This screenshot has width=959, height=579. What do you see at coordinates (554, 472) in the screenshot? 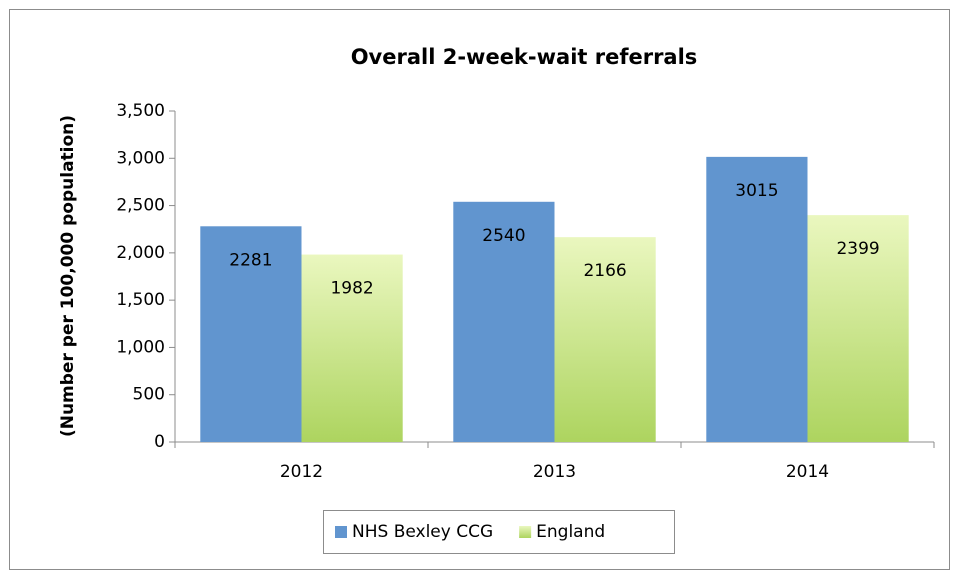
I see `x-tick-label: 2013` at bounding box center [554, 472].